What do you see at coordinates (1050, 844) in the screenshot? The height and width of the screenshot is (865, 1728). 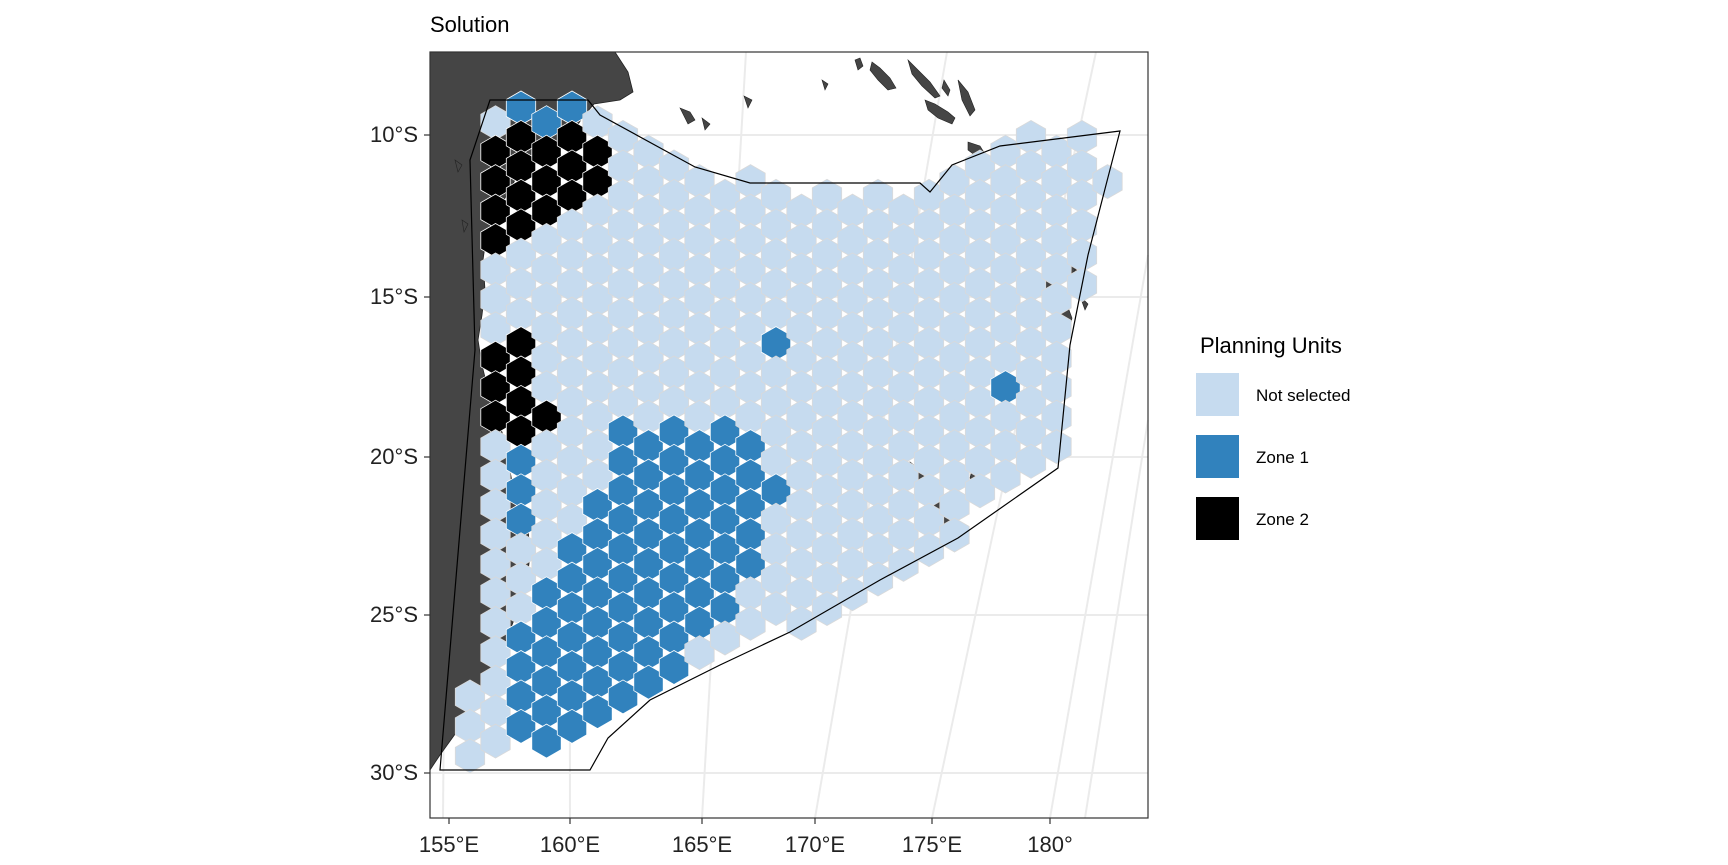 I see `x-tick-label: 180°` at bounding box center [1050, 844].